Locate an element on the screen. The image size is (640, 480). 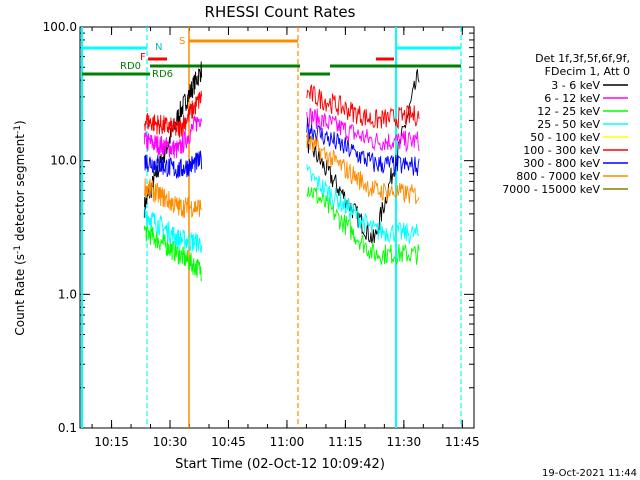
x-tick-label: 11:45 is located at coordinates (462, 442).